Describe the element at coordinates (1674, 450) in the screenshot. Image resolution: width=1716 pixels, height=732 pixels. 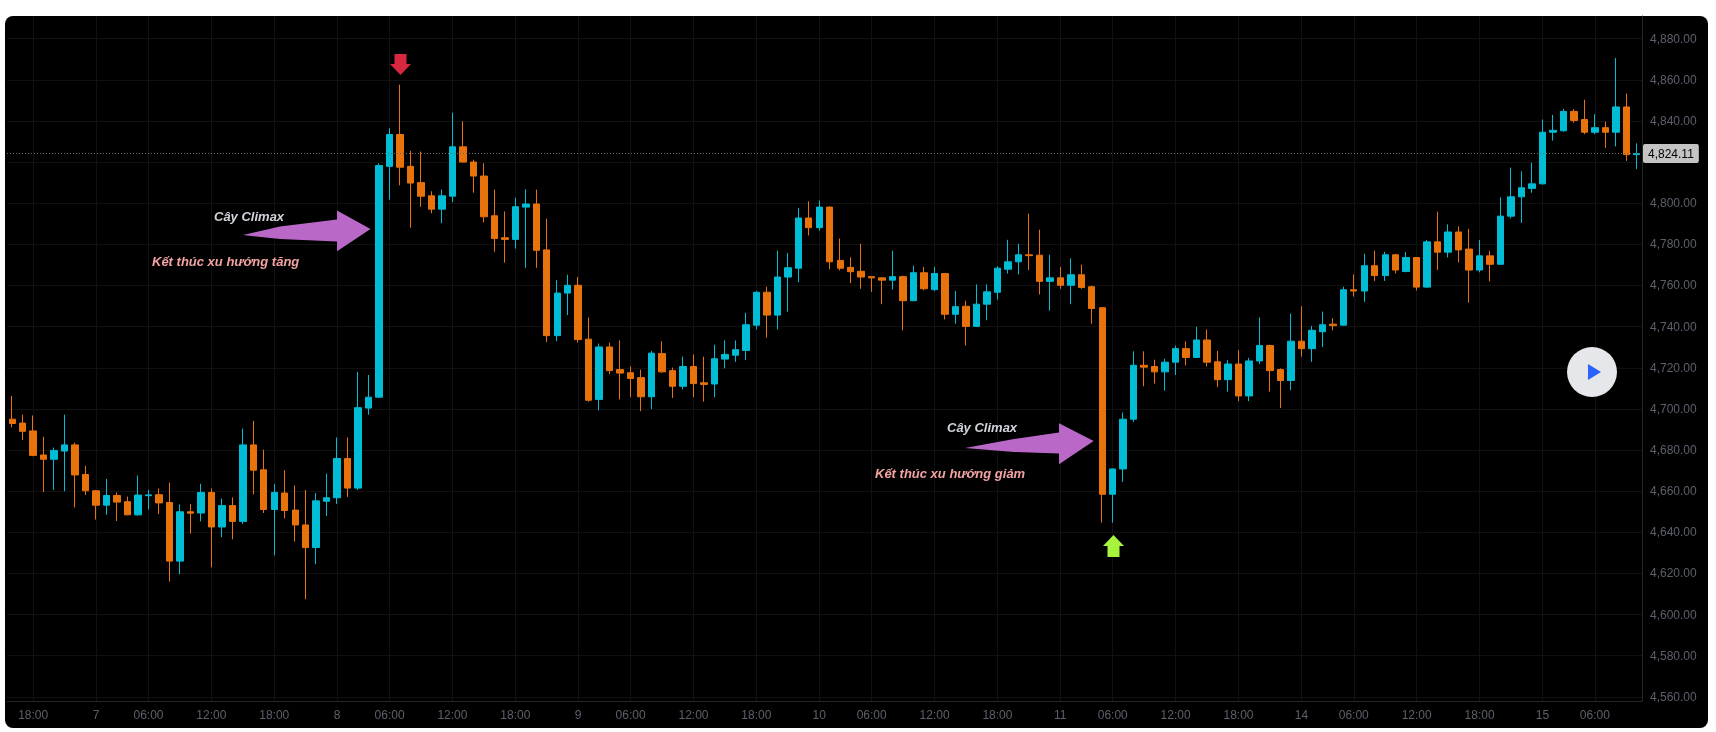
I see `y-tick-label: 4,680.00` at that location.